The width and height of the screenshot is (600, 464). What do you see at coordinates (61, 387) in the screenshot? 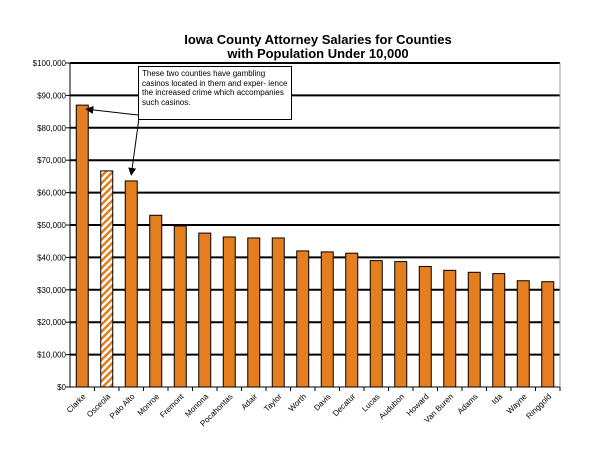
I see `y-tick-label: $0` at bounding box center [61, 387].